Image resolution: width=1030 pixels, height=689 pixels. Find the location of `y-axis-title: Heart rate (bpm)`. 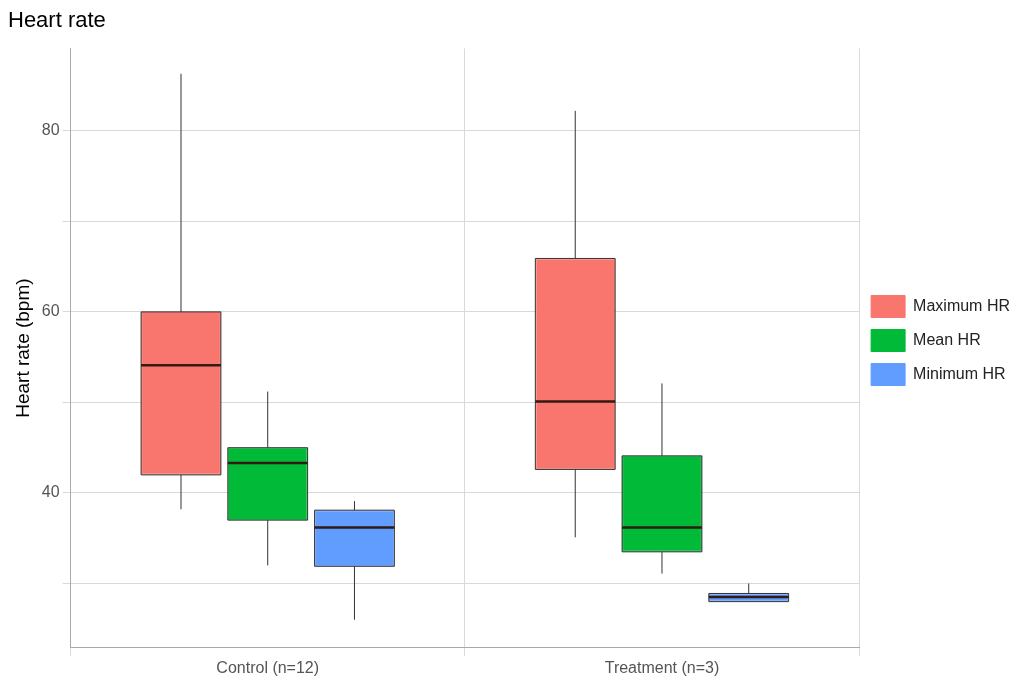

y-axis-title: Heart rate (bpm) is located at coordinates (22, 348).